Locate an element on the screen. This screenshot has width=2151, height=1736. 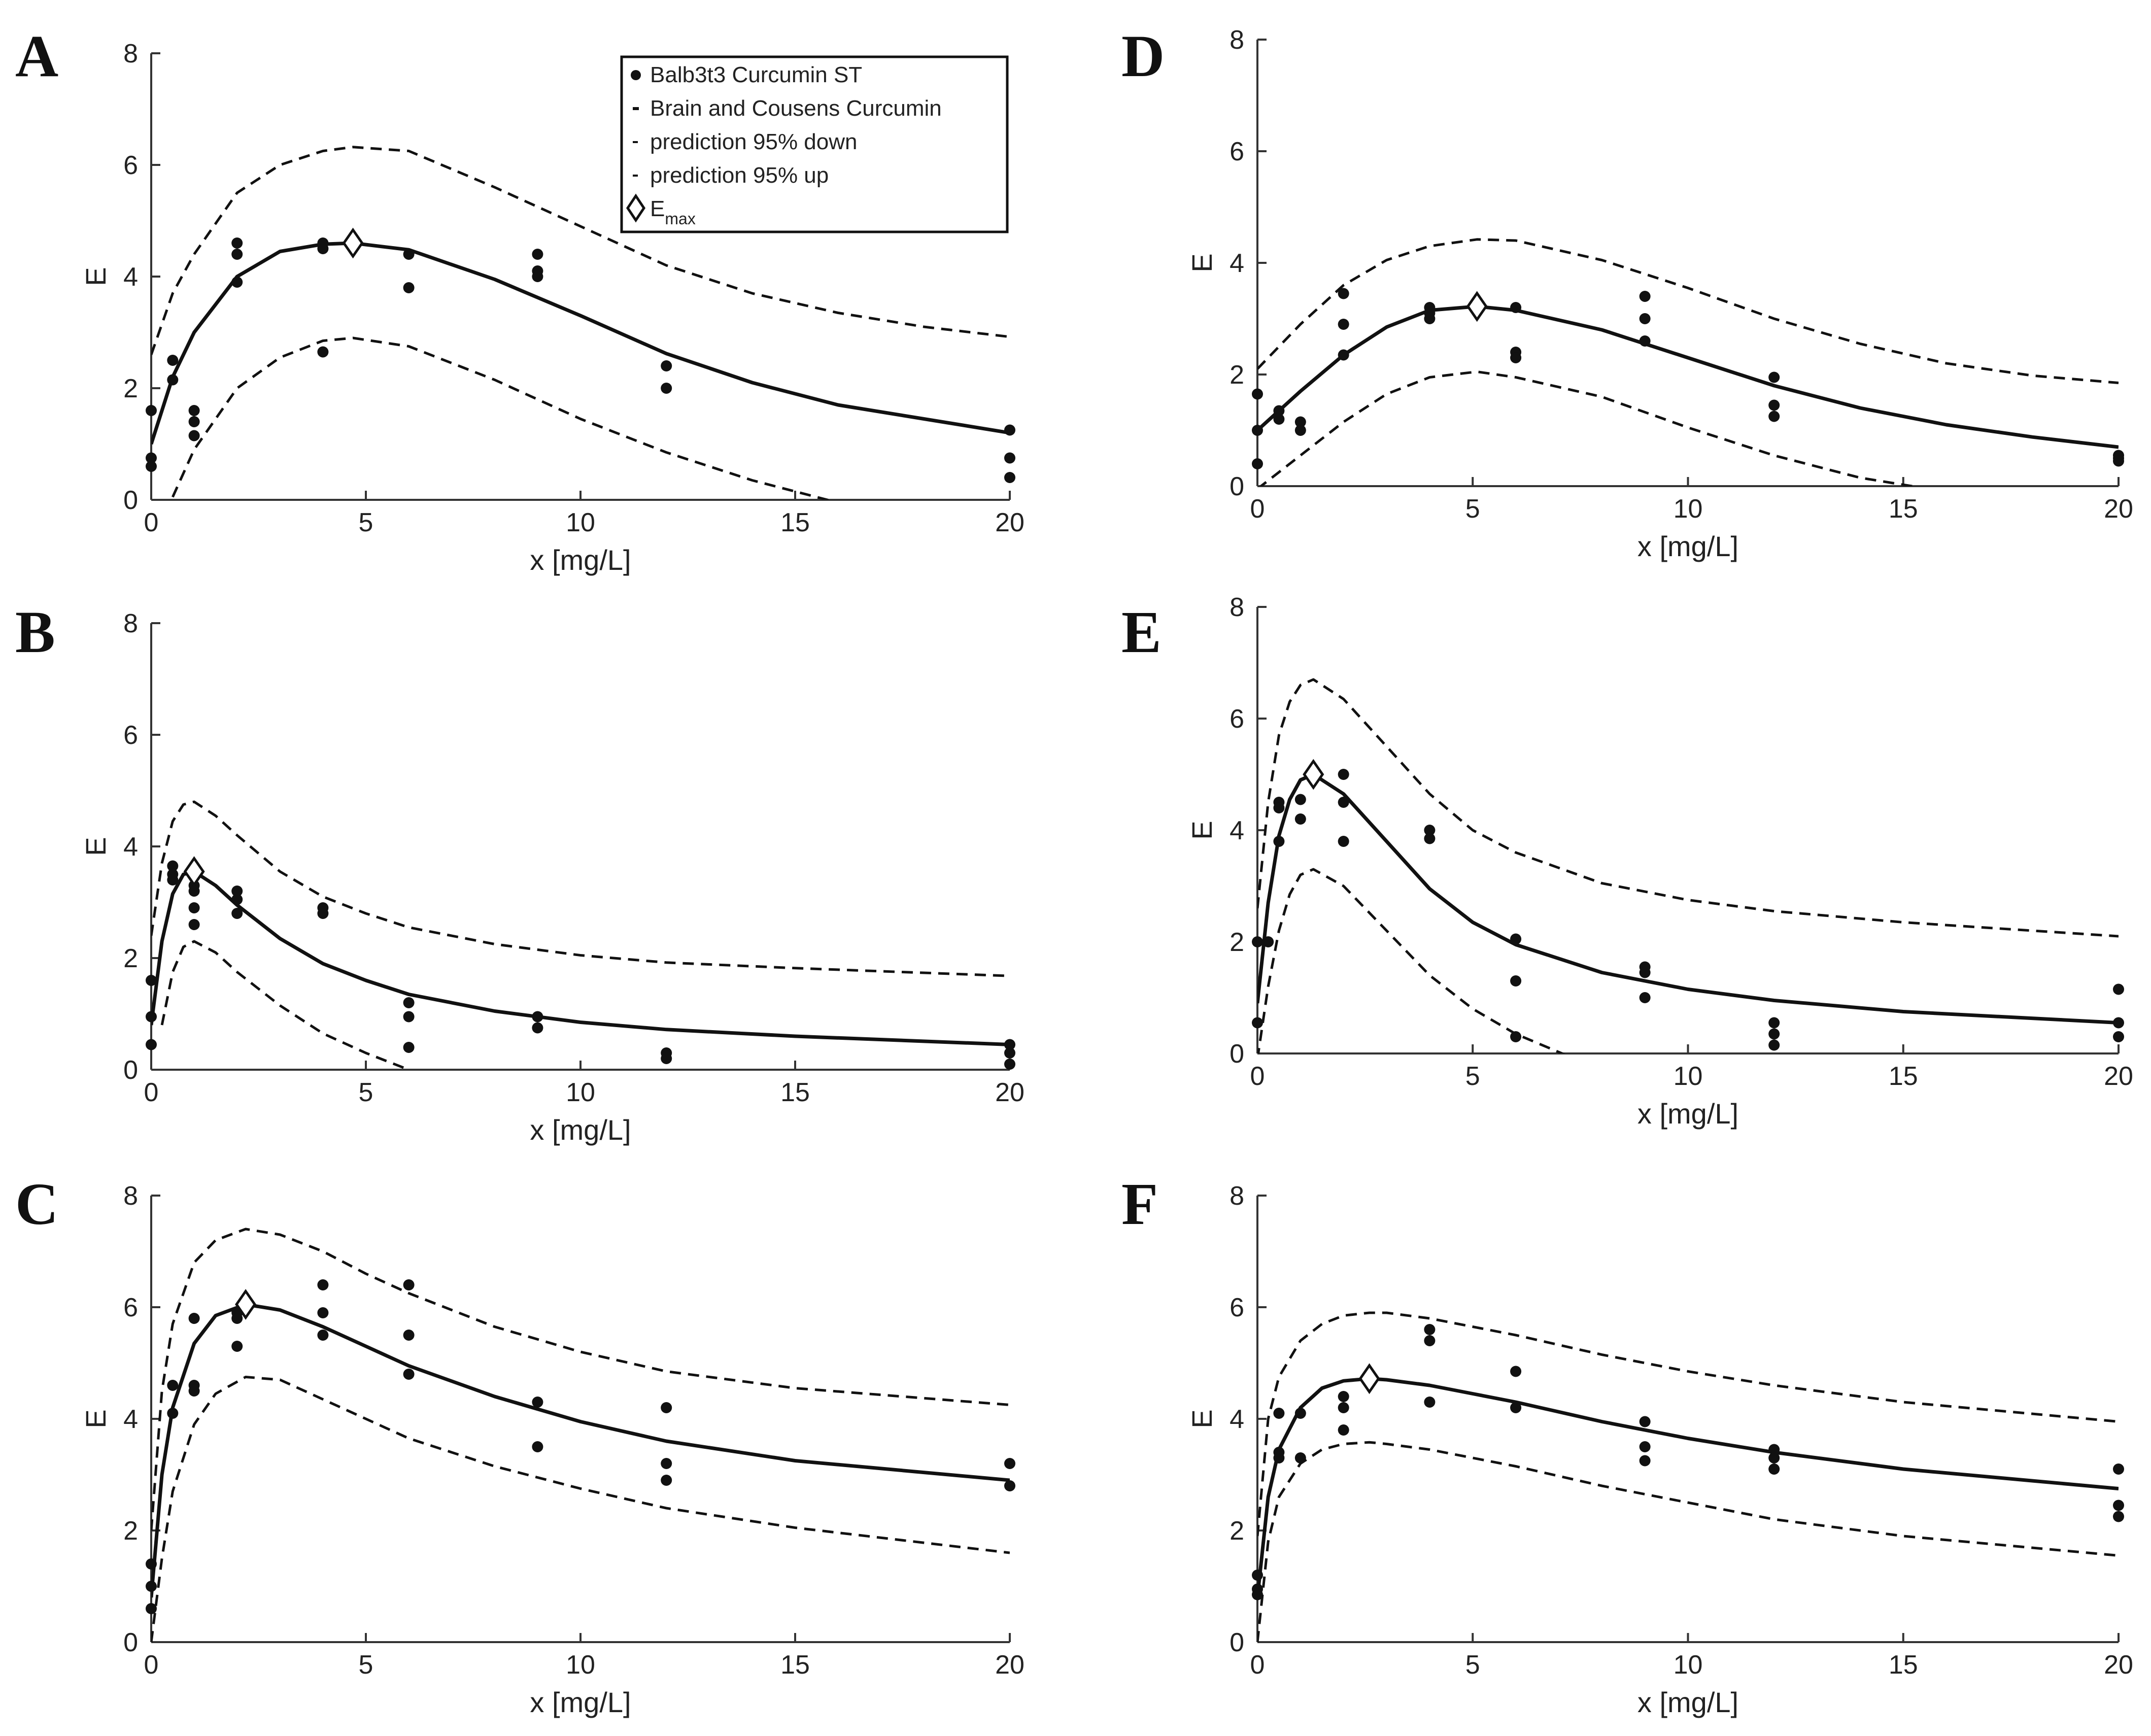
curves is located at coordinates (1688, 1476).